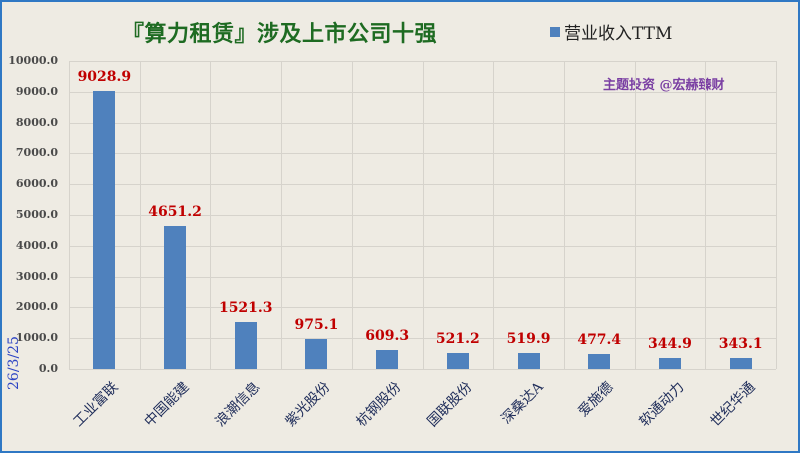  I want to click on x-tick-label: 中国能建, so click(167, 405).